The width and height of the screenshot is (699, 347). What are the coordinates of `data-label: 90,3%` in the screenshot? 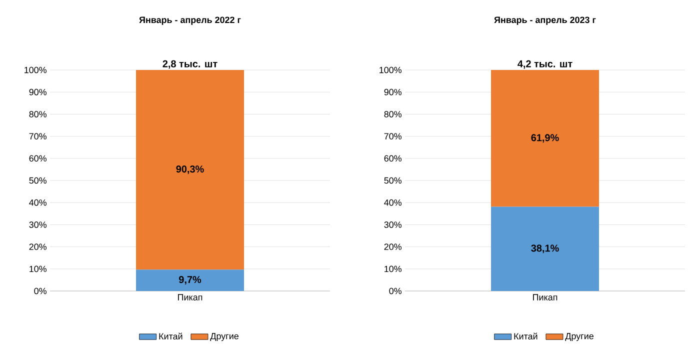 It's located at (190, 170).